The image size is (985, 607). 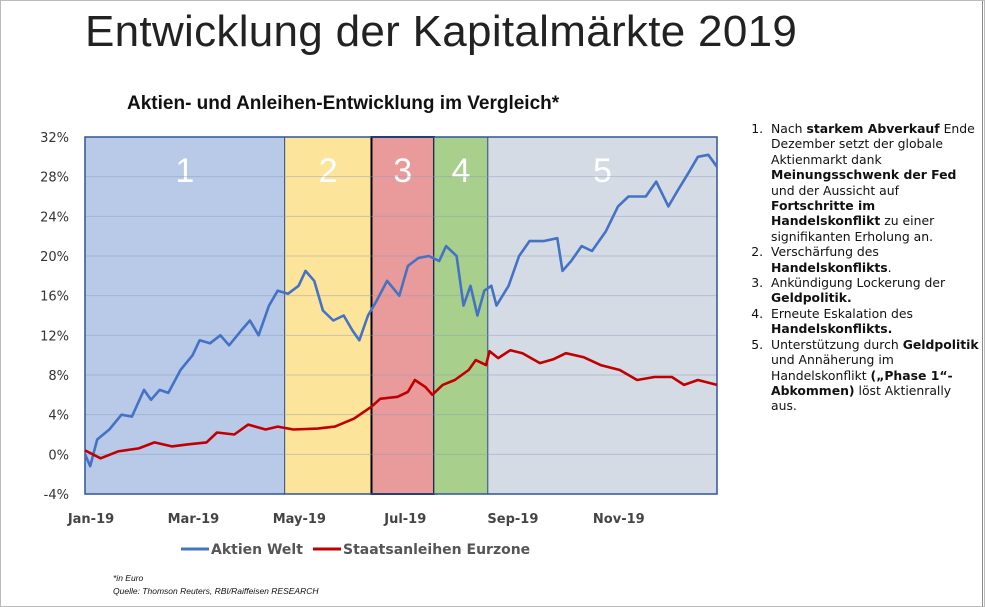 What do you see at coordinates (90, 519) in the screenshot?
I see `x-tick-label: Jan-19` at bounding box center [90, 519].